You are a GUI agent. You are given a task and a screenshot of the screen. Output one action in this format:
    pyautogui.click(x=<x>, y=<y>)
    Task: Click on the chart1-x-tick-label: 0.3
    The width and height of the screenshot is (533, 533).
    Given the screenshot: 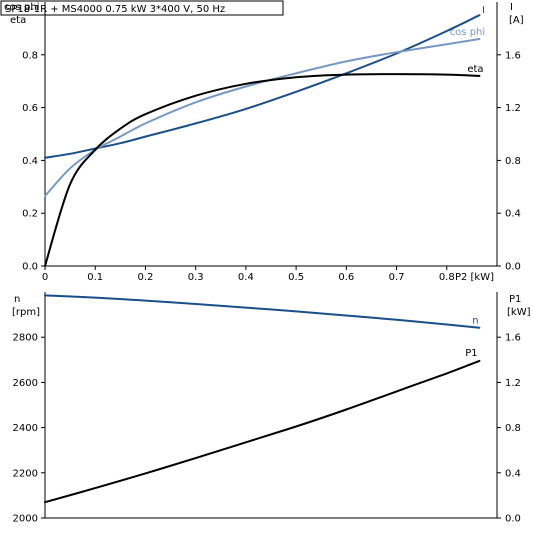 What is the action you would take?
    pyautogui.click(x=196, y=277)
    